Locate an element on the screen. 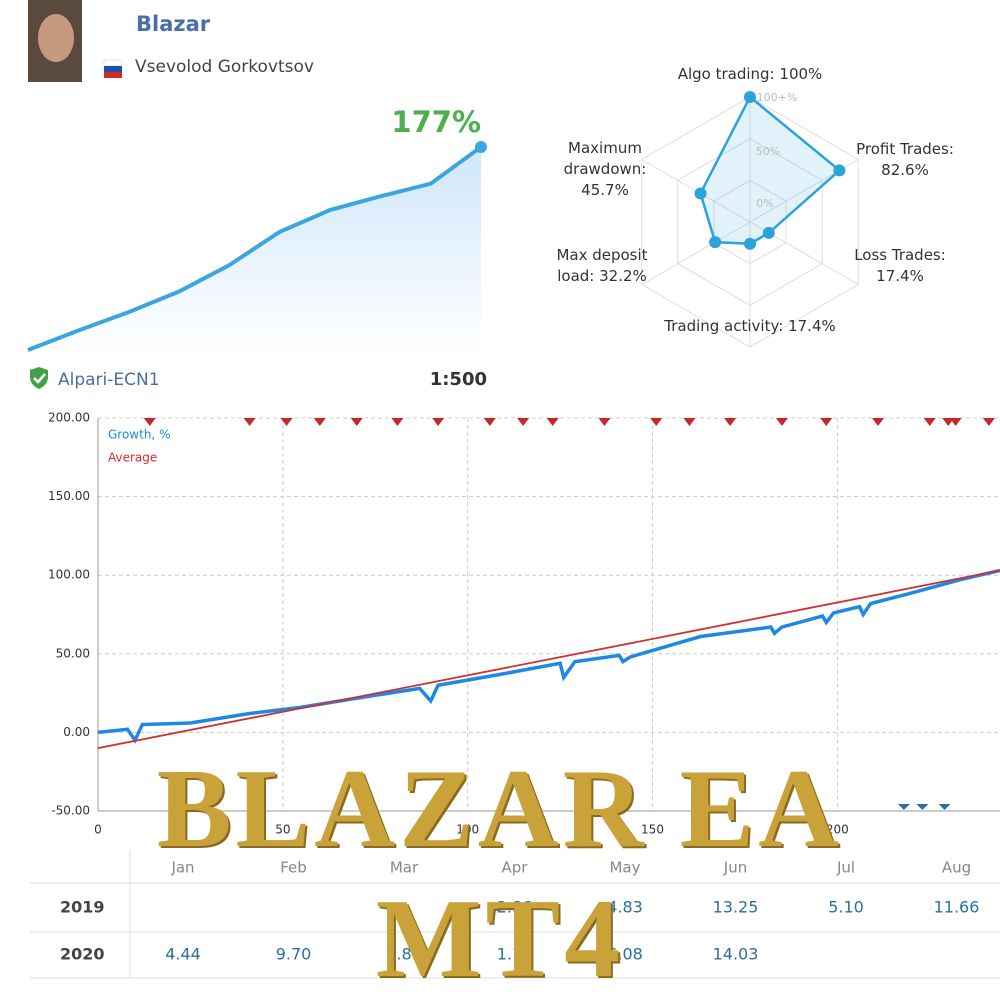 This screenshot has width=1000, height=1000. y-tick-label: 50.00 is located at coordinates (73, 653).